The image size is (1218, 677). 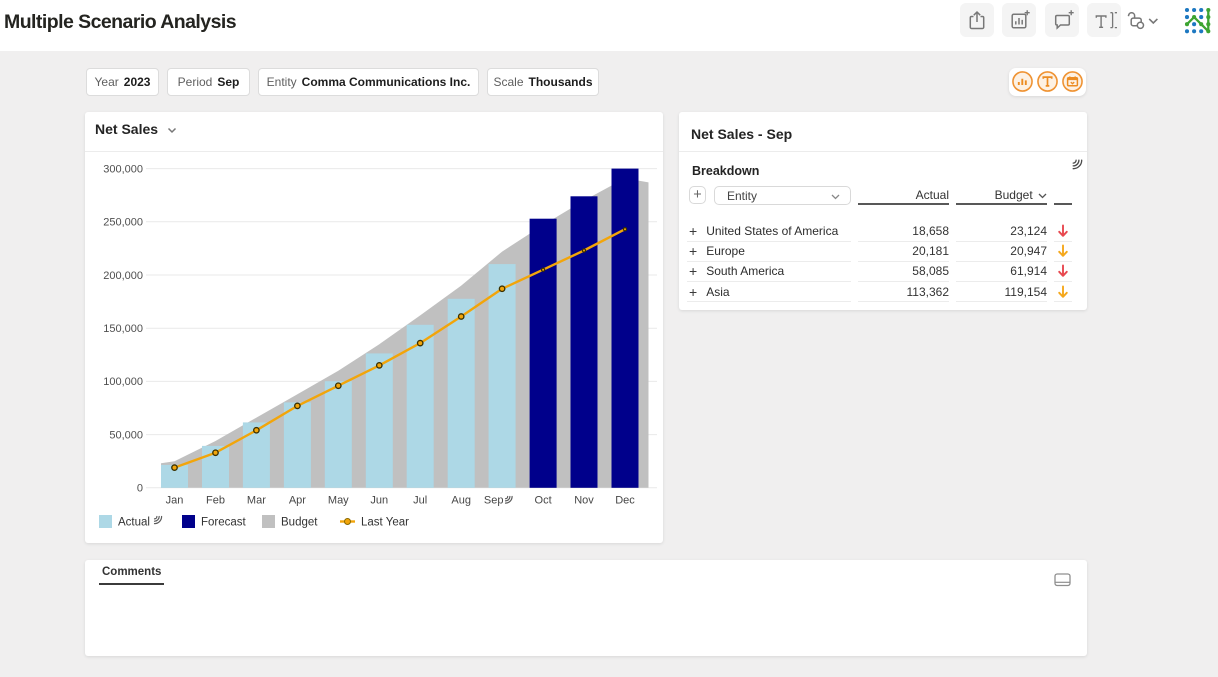 What do you see at coordinates (256, 501) in the screenshot?
I see `svg-text: Mar` at bounding box center [256, 501].